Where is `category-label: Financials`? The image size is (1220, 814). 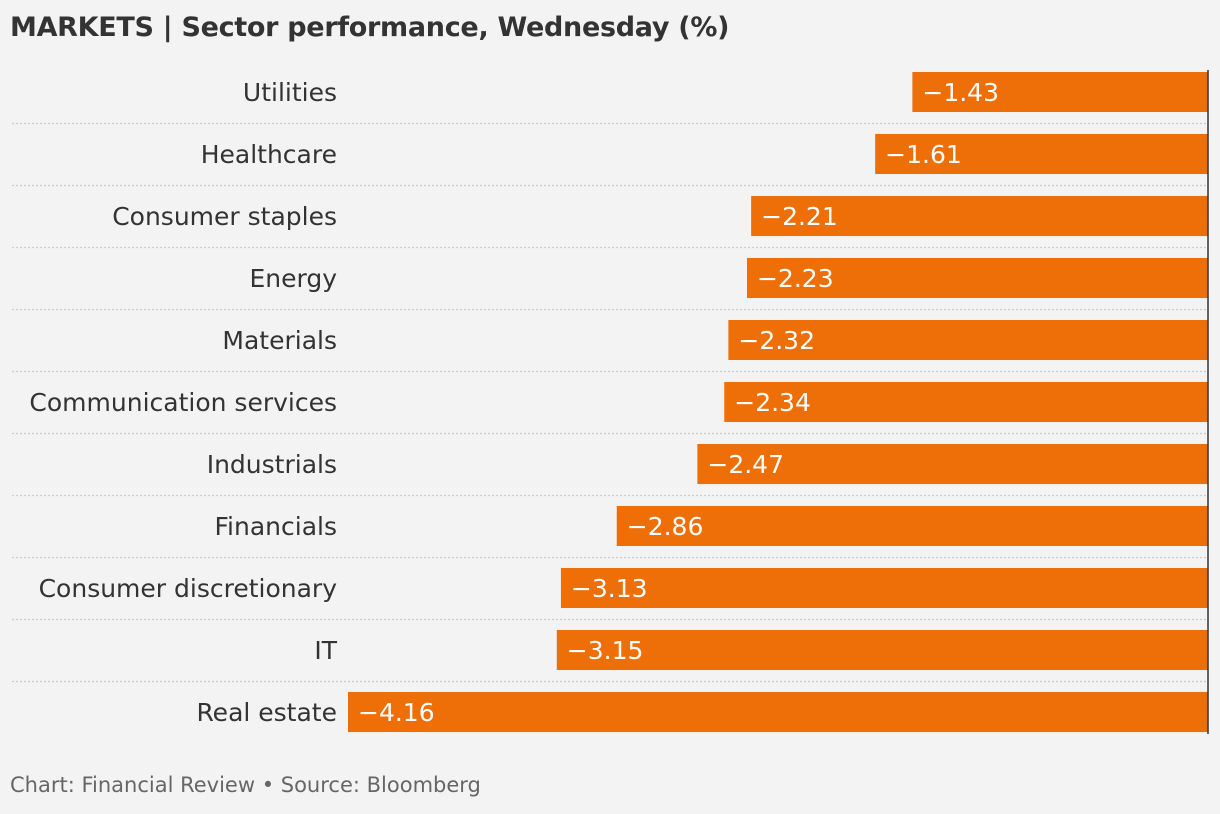
category-label: Financials is located at coordinates (276, 526).